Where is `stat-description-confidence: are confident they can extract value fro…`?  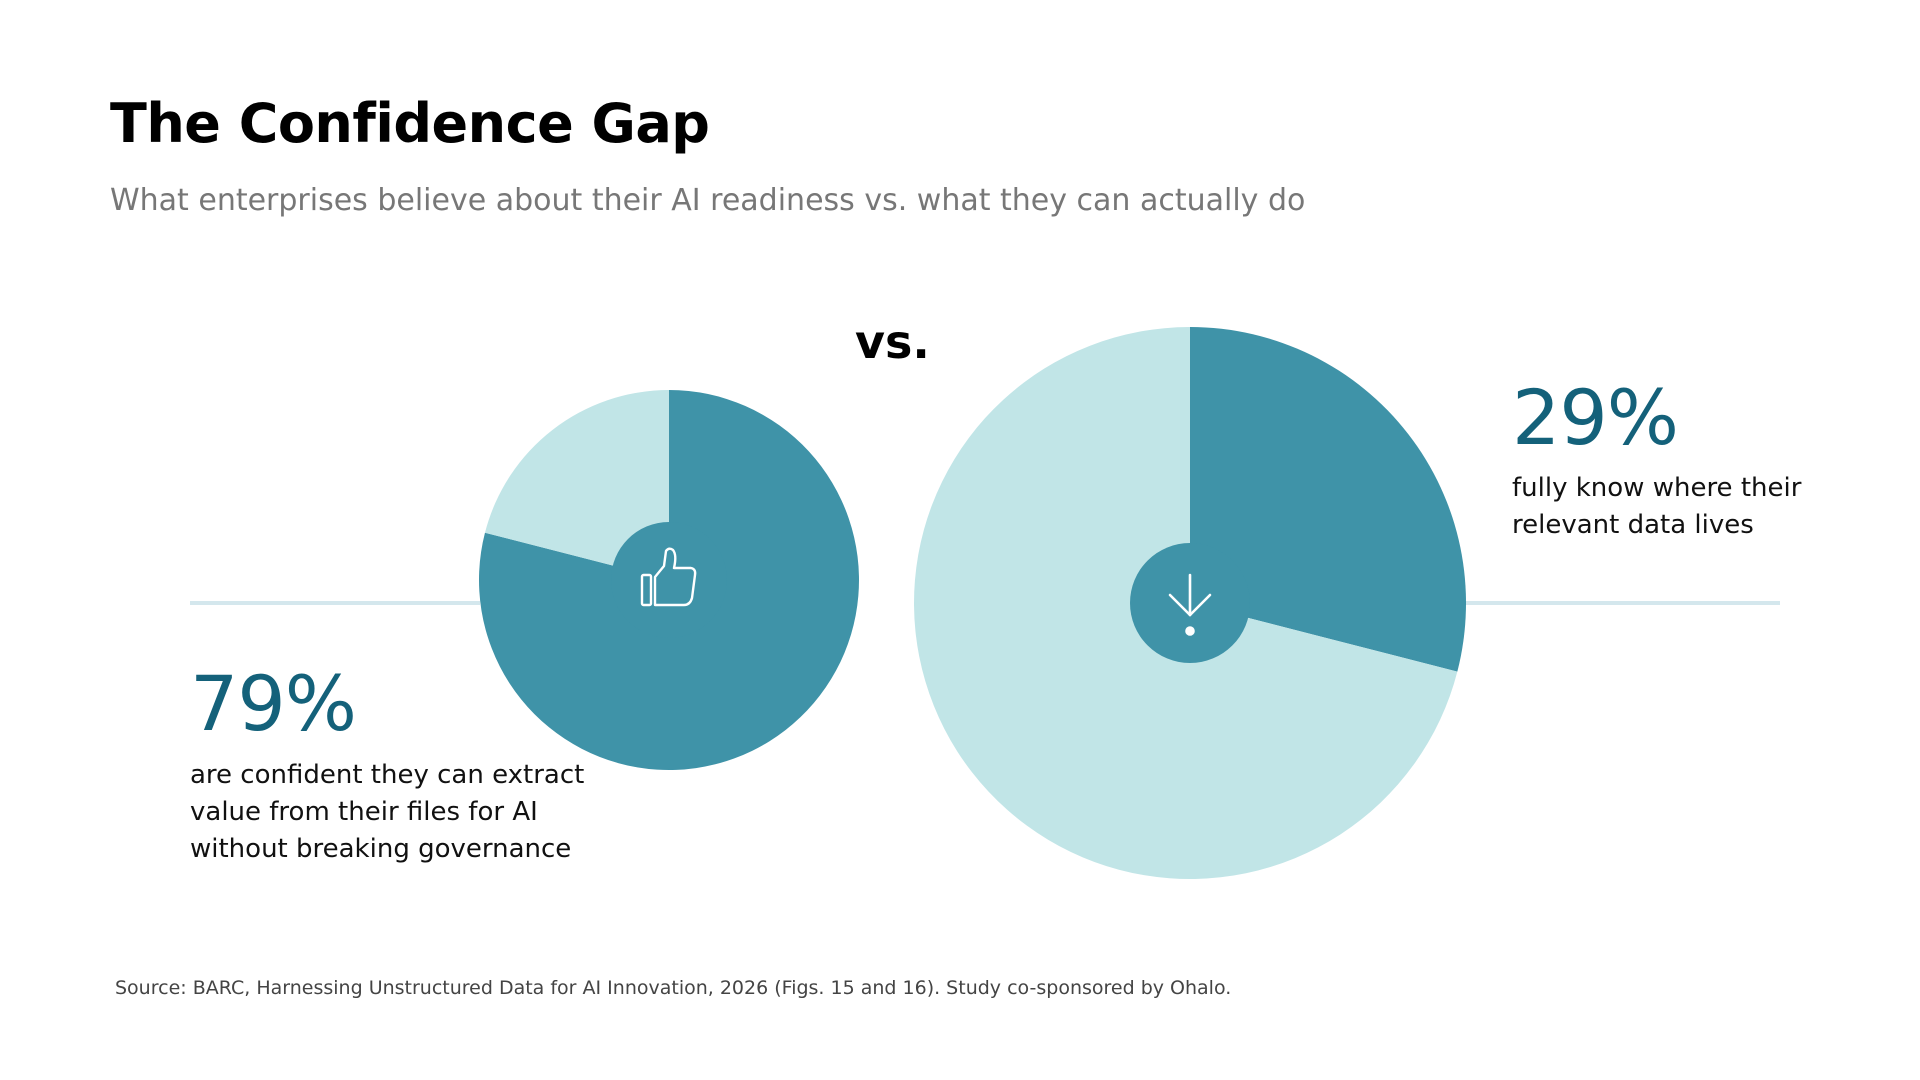 stat-description-confidence: are confident they can extract value fro… is located at coordinates (420, 812).